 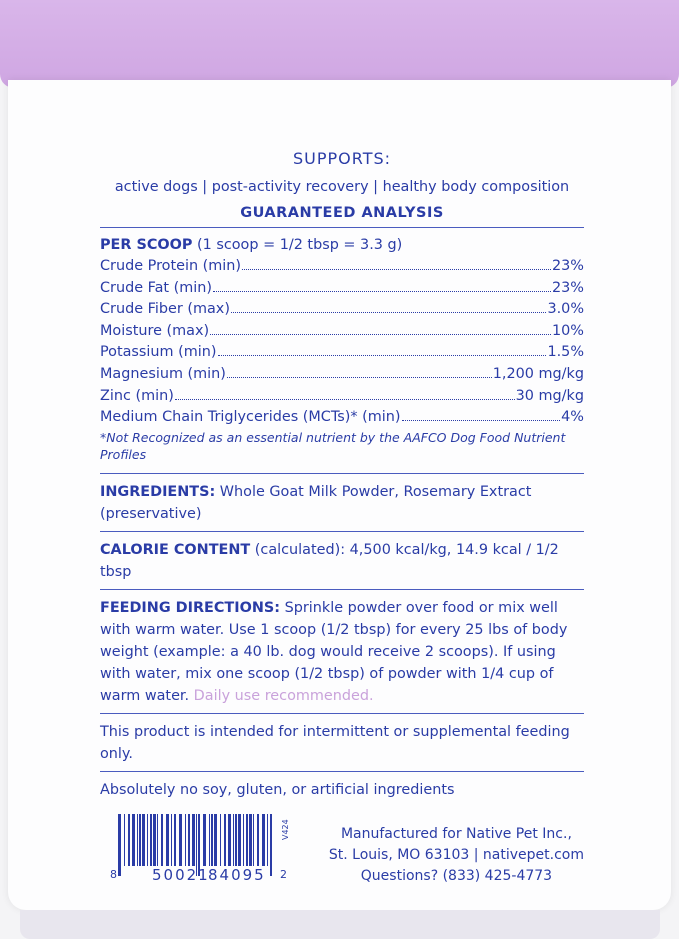 What do you see at coordinates (146, 245) in the screenshot?
I see `per-scoop-label: PER SCOOP` at bounding box center [146, 245].